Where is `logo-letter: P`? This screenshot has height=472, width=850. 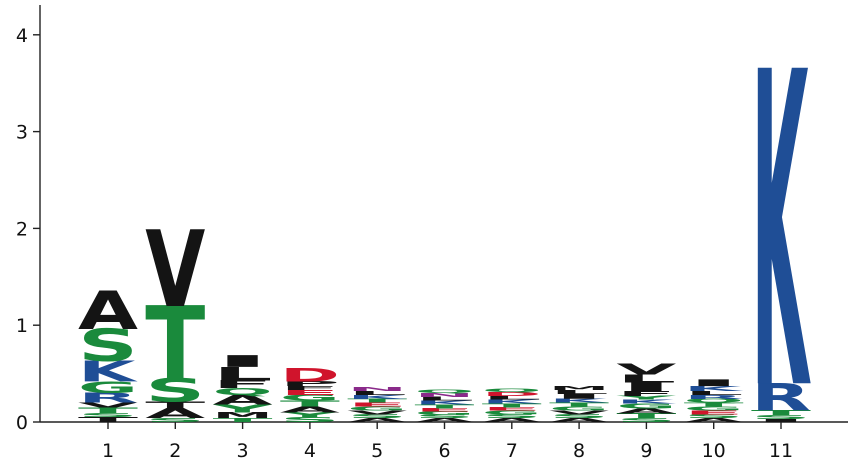 logo-letter: P is located at coordinates (310, 384).